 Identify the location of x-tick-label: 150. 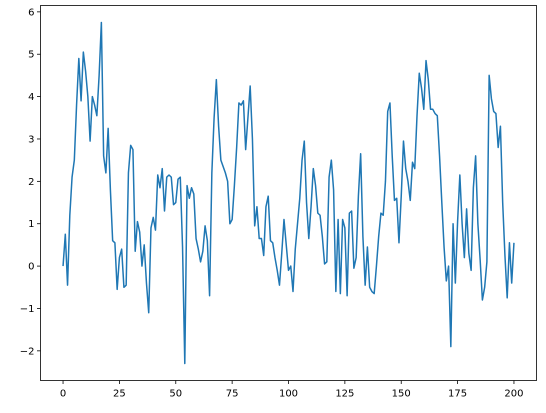
(401, 394).